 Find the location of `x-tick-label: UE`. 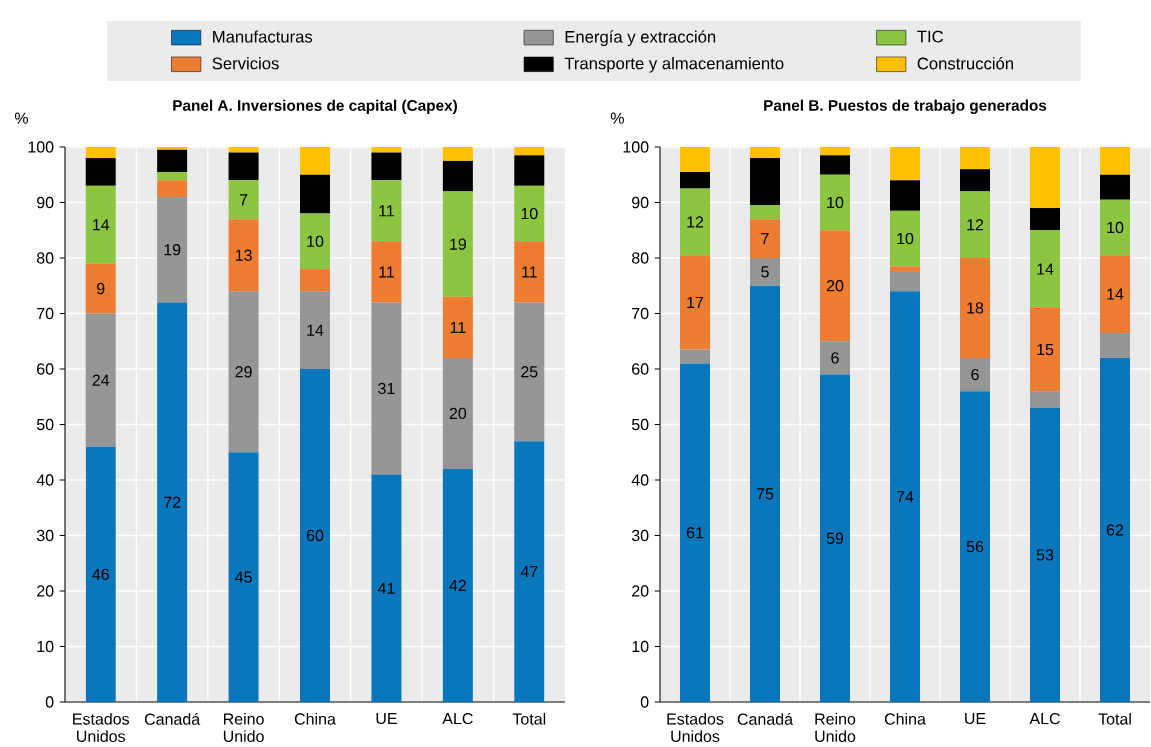

x-tick-label: UE is located at coordinates (386, 718).